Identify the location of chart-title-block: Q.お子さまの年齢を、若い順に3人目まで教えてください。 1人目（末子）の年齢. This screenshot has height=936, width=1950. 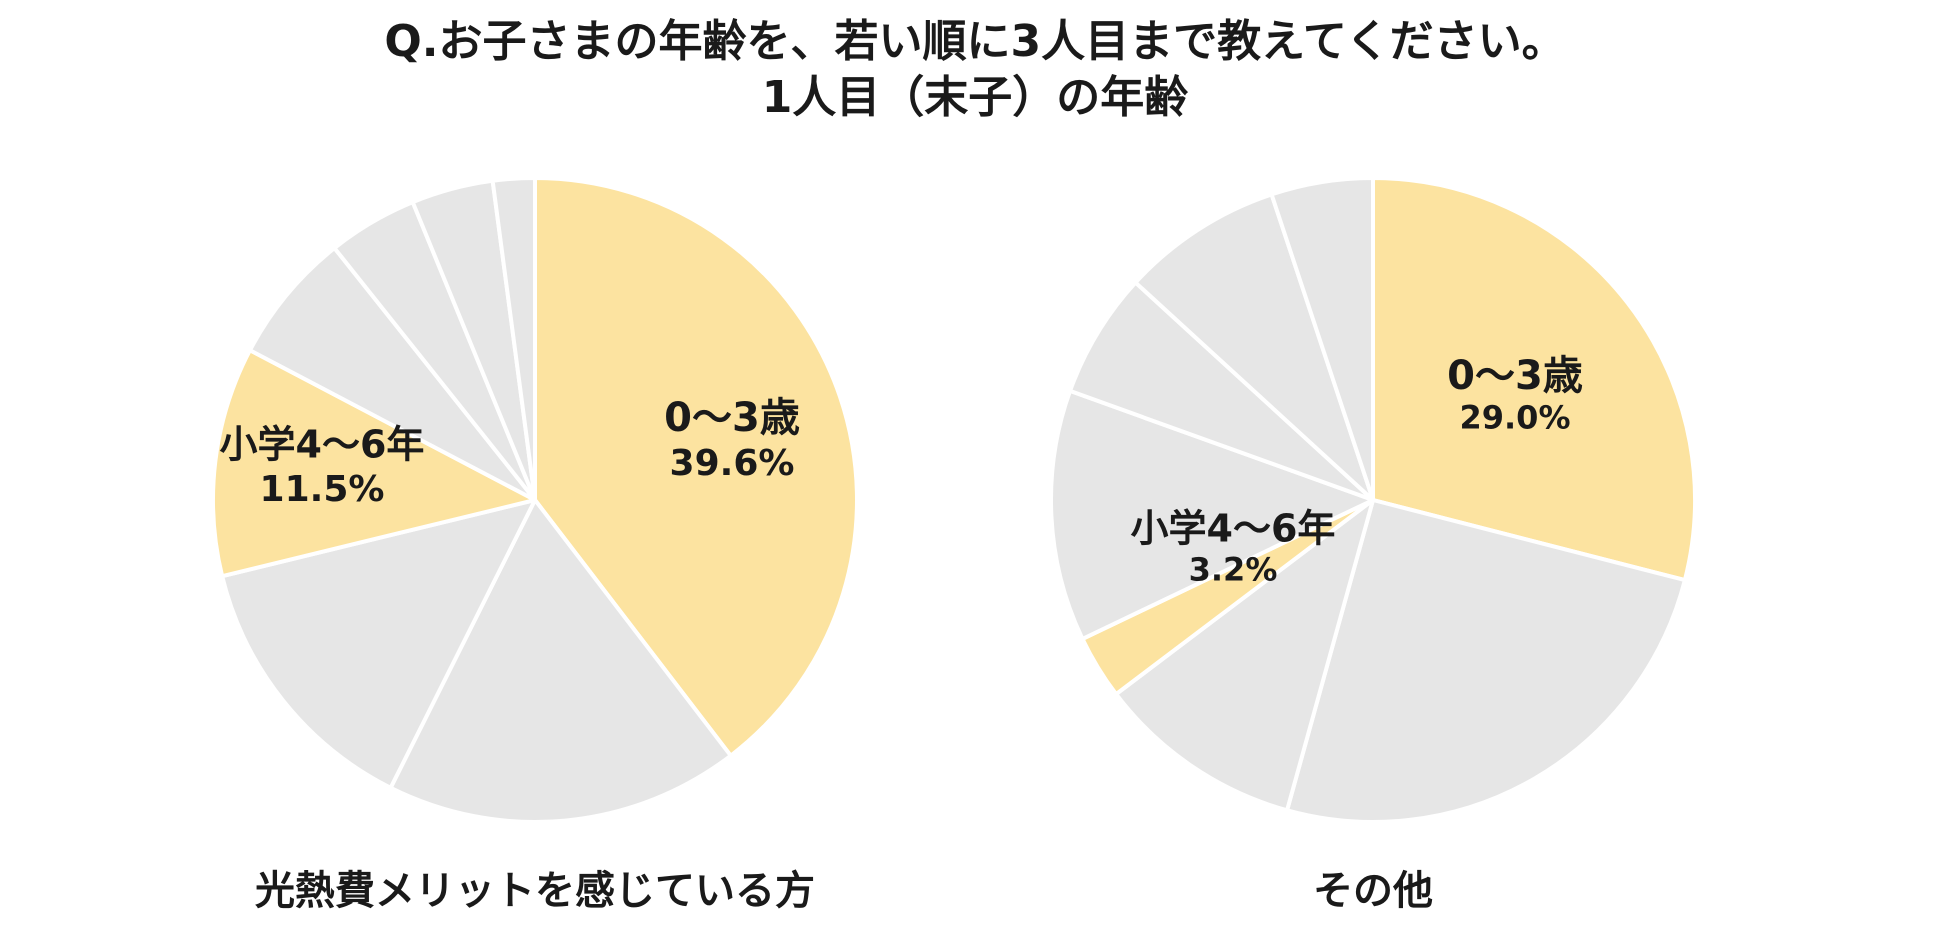
(975, 70).